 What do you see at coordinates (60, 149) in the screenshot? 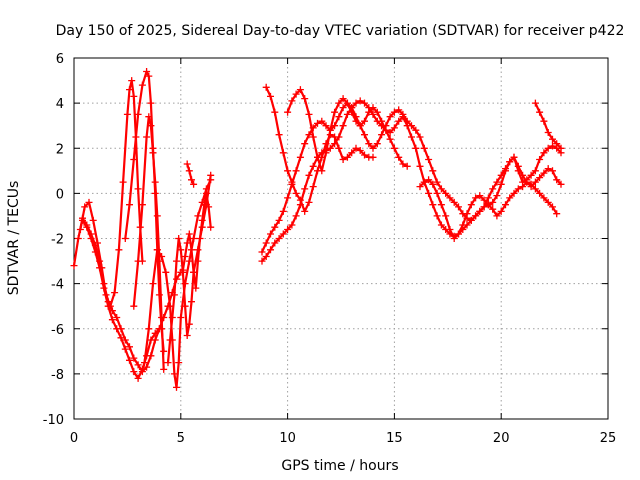
I see `y-tick-label: 2` at bounding box center [60, 149].